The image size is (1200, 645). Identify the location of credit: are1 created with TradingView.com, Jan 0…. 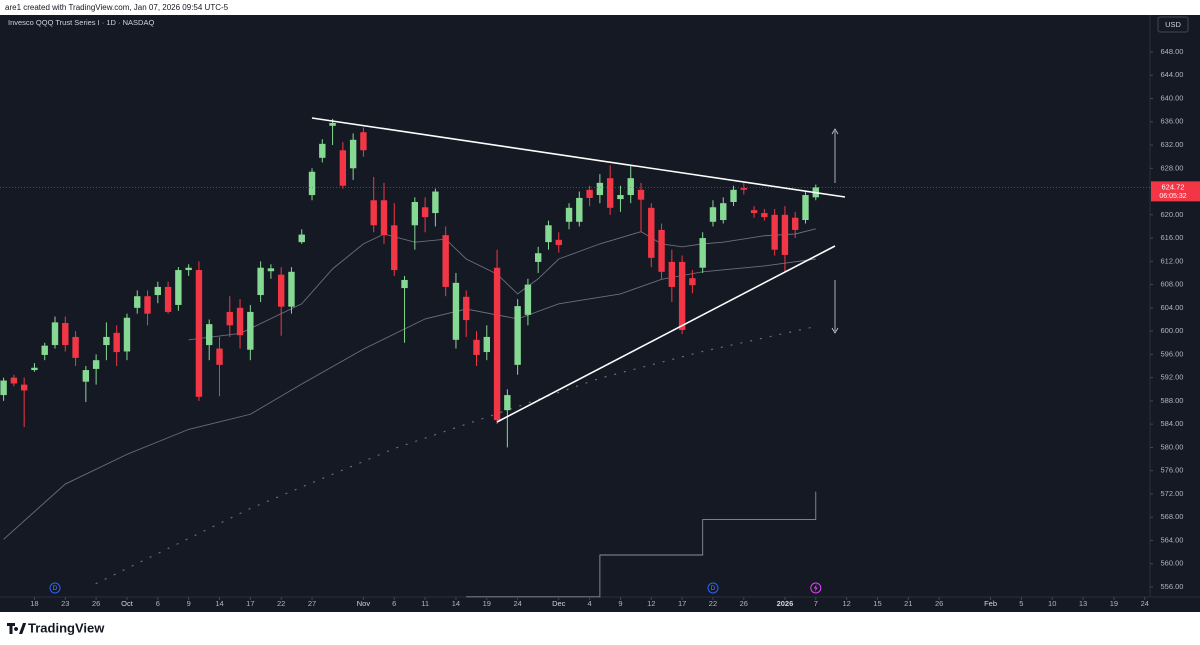
(117, 7).